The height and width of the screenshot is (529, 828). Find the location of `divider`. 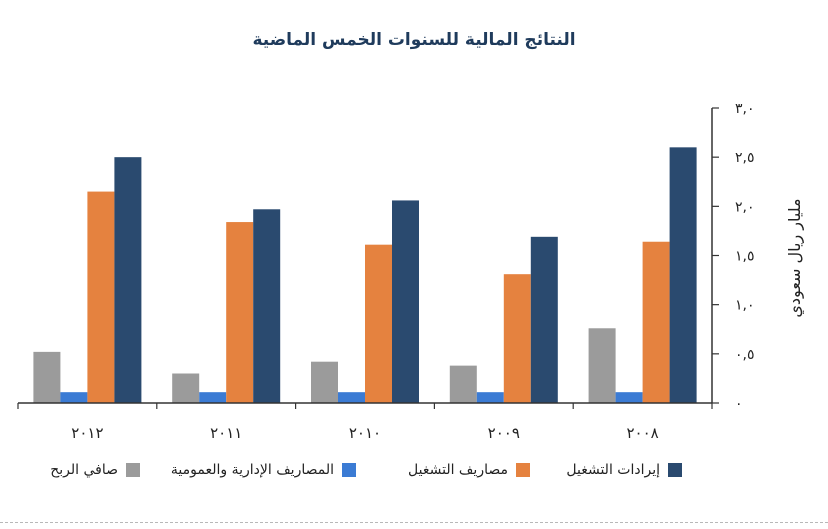

divider is located at coordinates (414, 522).